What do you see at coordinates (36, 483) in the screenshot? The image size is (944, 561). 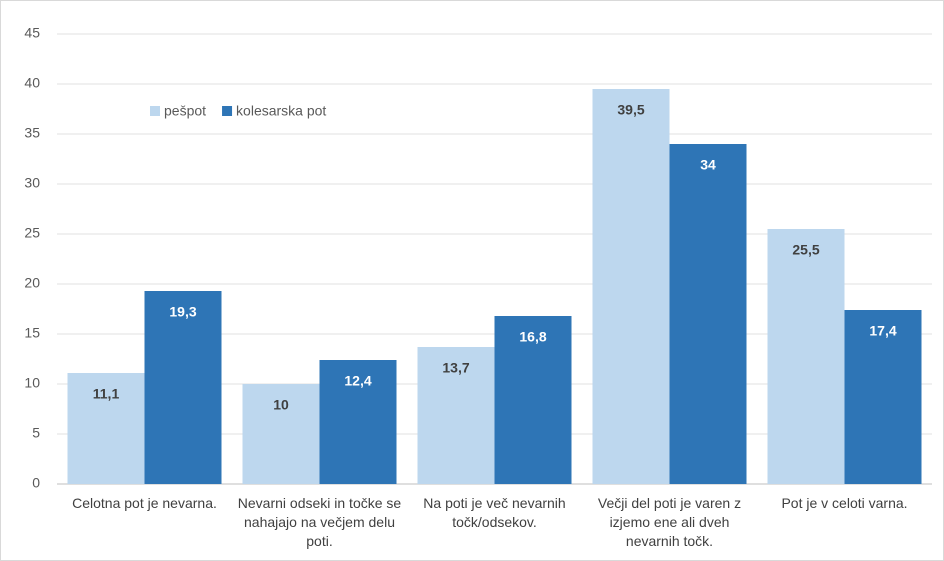 I see `y-tick-label: 0` at bounding box center [36, 483].